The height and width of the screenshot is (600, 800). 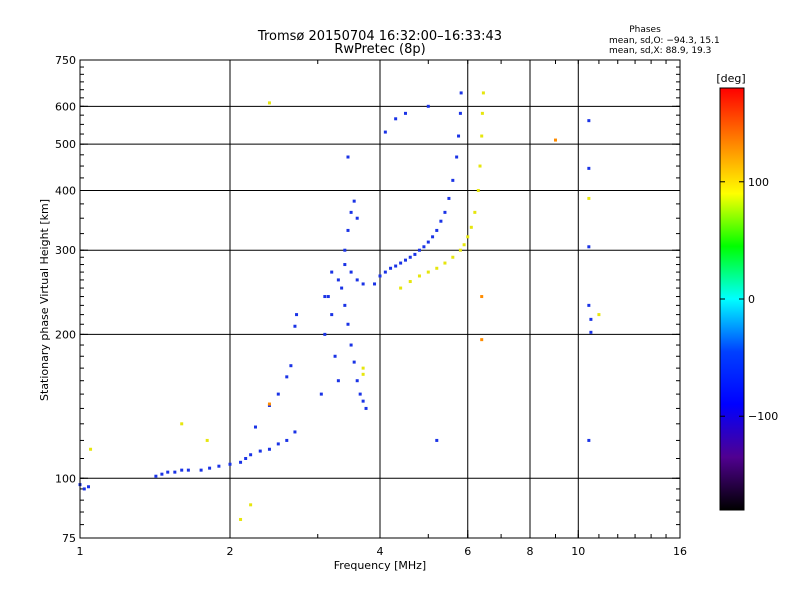 What do you see at coordinates (645, 30) in the screenshot?
I see `stats-heading: Phases` at bounding box center [645, 30].